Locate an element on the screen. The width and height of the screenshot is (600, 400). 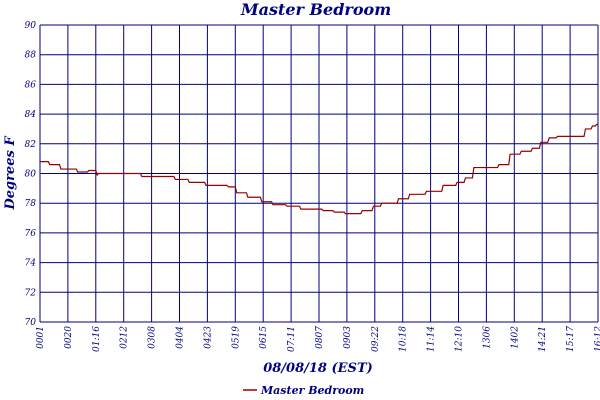
x-tick-label: 0020 is located at coordinates (69, 337).